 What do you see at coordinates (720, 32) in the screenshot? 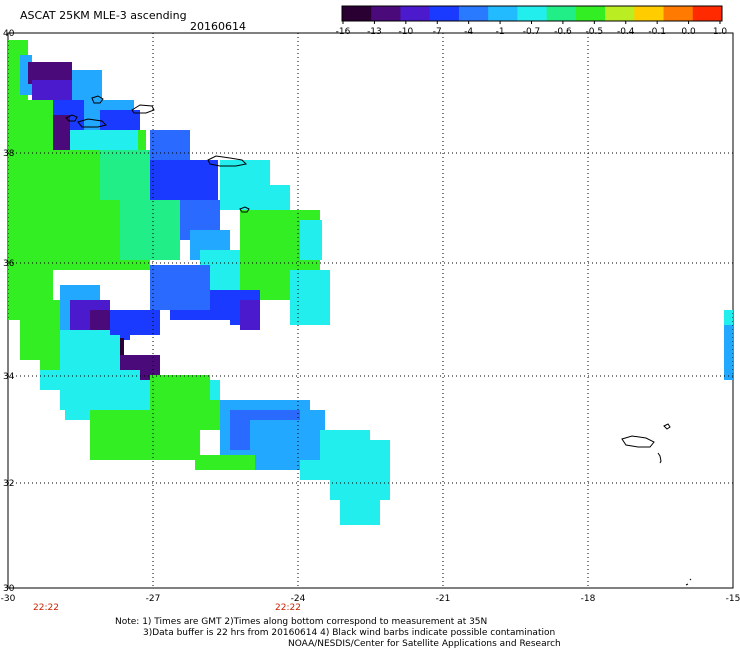
I see `colorbar-label: 1.0` at bounding box center [720, 32].